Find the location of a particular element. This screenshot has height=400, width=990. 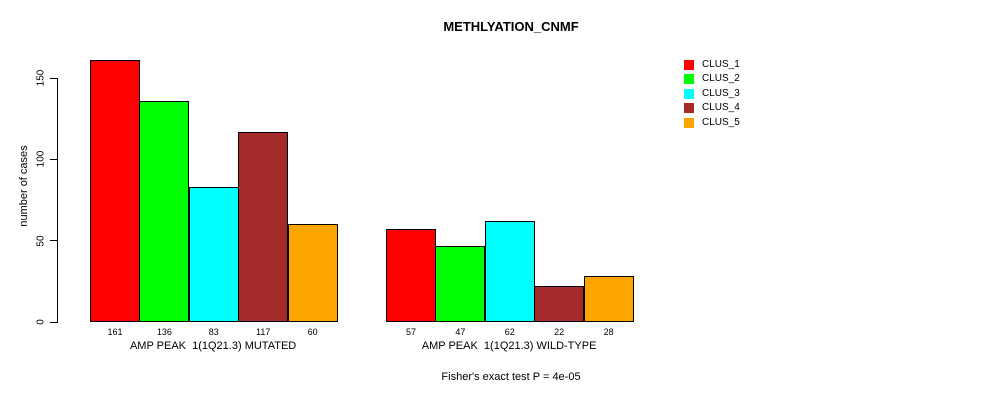

bar-clus_3-group2 is located at coordinates (509, 271).